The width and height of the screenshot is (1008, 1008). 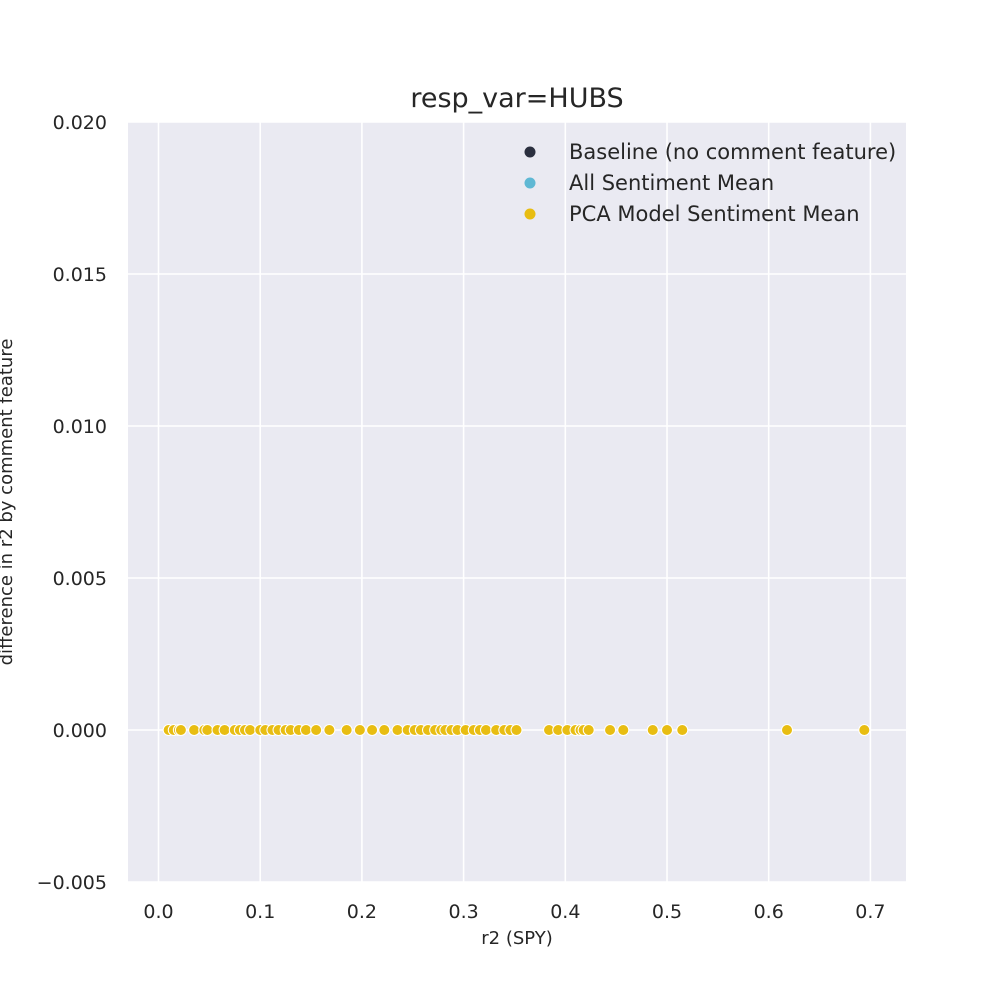 I want to click on x-tick-label: 0.1, so click(x=260, y=912).